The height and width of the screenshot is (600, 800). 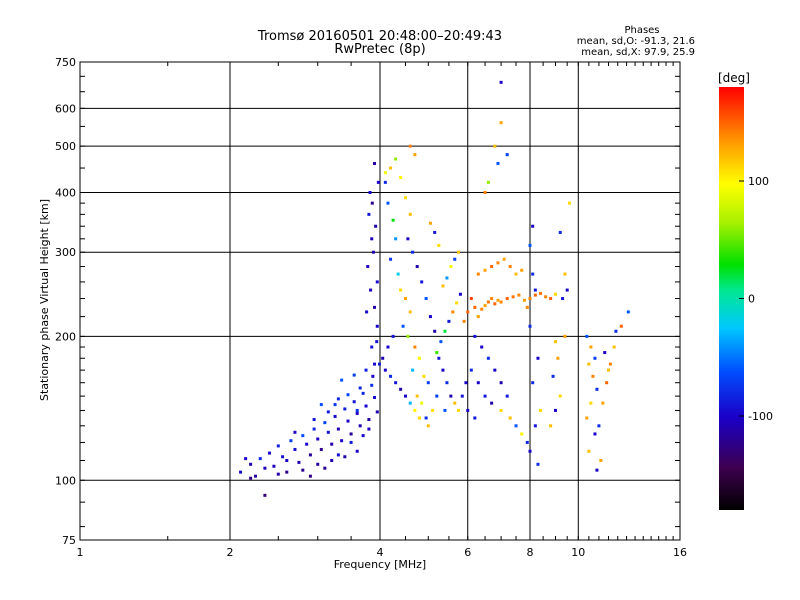 What do you see at coordinates (680, 552) in the screenshot?
I see `x-tick-label: 16` at bounding box center [680, 552].